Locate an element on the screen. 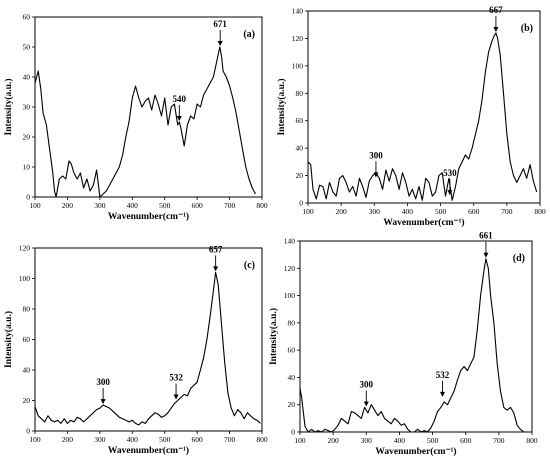 This screenshot has height=462, width=550. peak-label: 657 is located at coordinates (216, 249).